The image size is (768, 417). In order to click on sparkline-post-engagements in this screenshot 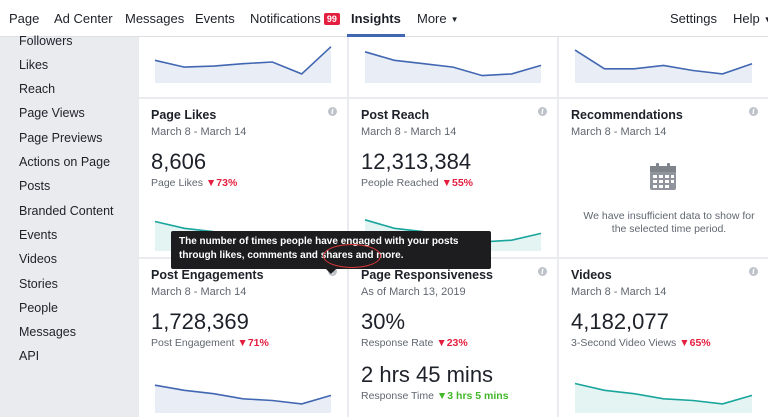, I will do `click(243, 398)`.